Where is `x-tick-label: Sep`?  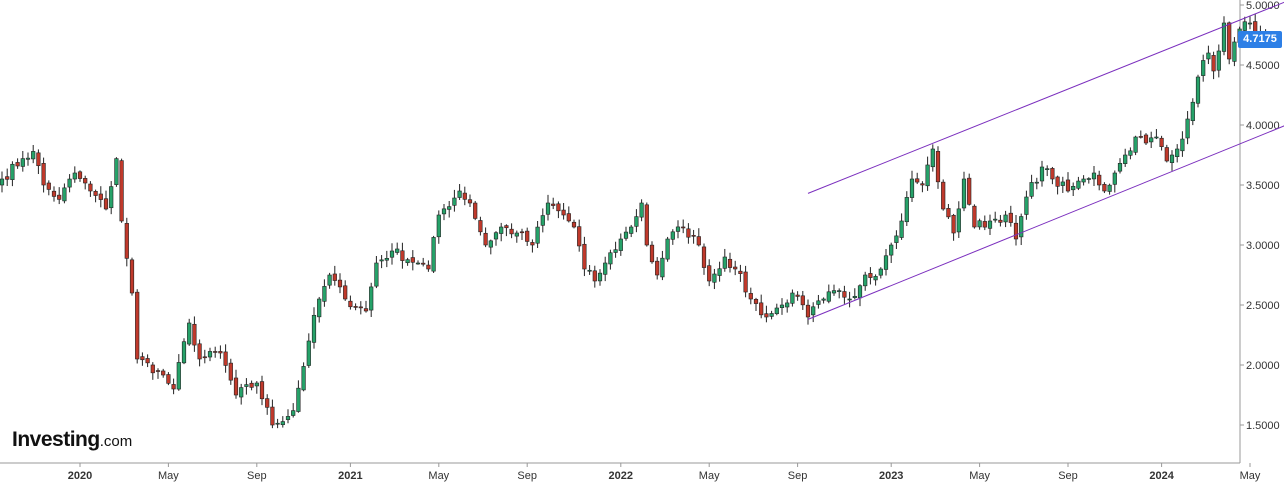 x-tick-label: Sep is located at coordinates (798, 476).